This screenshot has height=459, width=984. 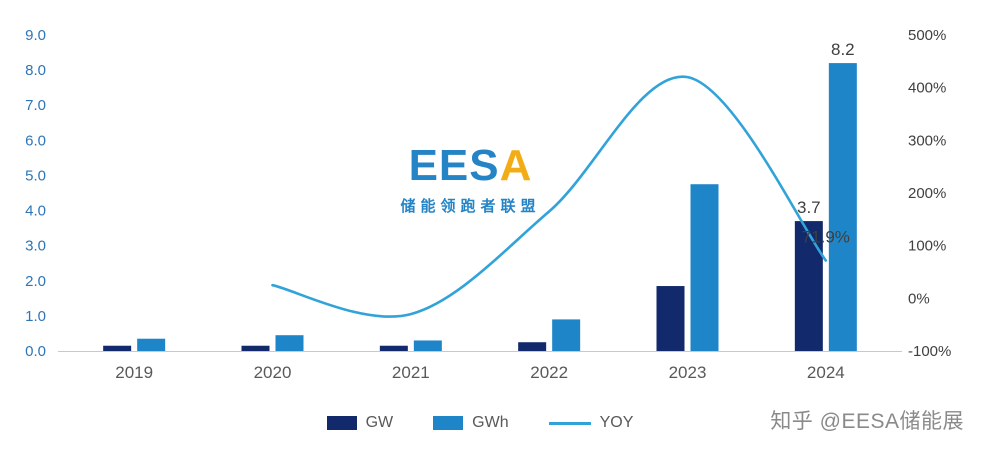 What do you see at coordinates (35, 246) in the screenshot?
I see `left-axis-tick: 3.0` at bounding box center [35, 246].